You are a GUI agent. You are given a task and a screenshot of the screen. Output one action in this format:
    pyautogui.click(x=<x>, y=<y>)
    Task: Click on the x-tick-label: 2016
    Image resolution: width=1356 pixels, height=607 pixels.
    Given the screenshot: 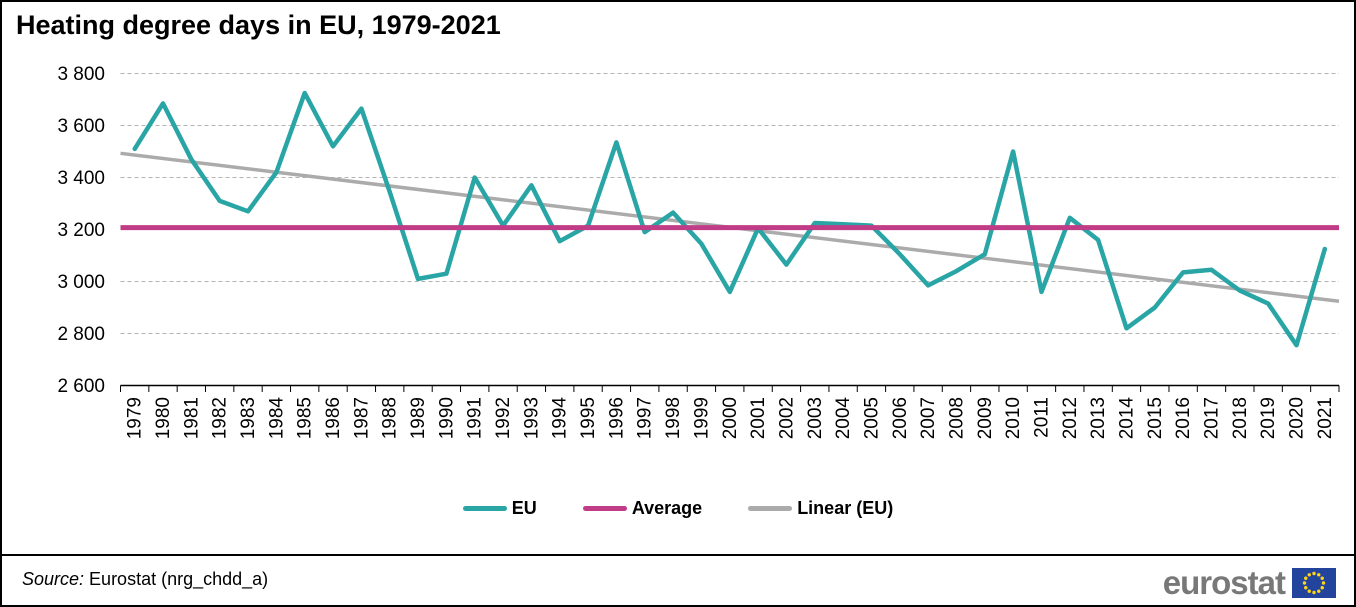 What is the action you would take?
    pyautogui.click(x=1183, y=418)
    